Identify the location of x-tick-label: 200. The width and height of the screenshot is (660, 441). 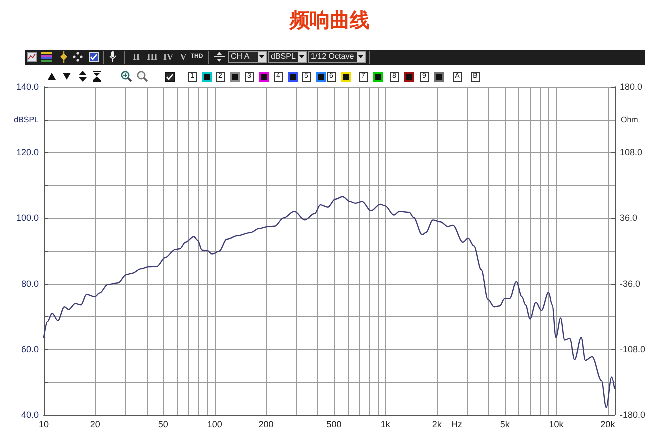
(266, 425).